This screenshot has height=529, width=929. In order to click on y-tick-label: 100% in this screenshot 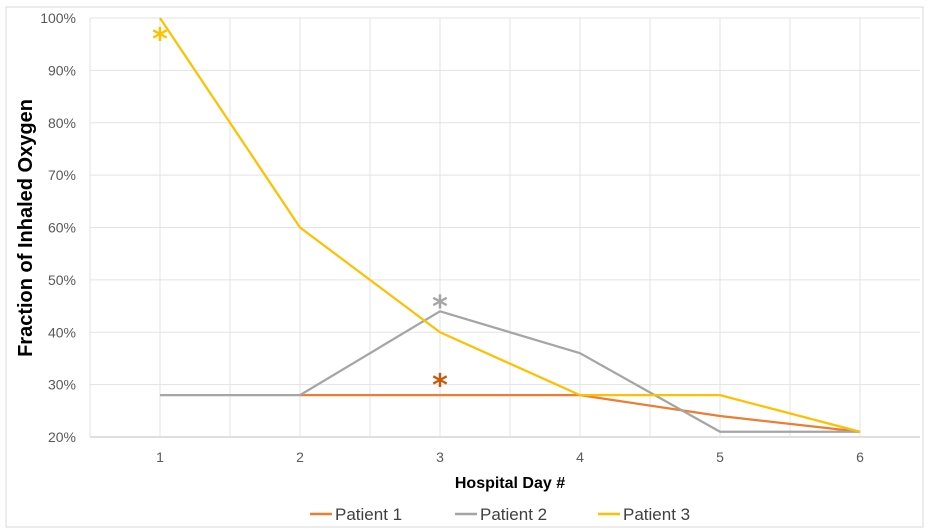, I will do `click(58, 18)`.